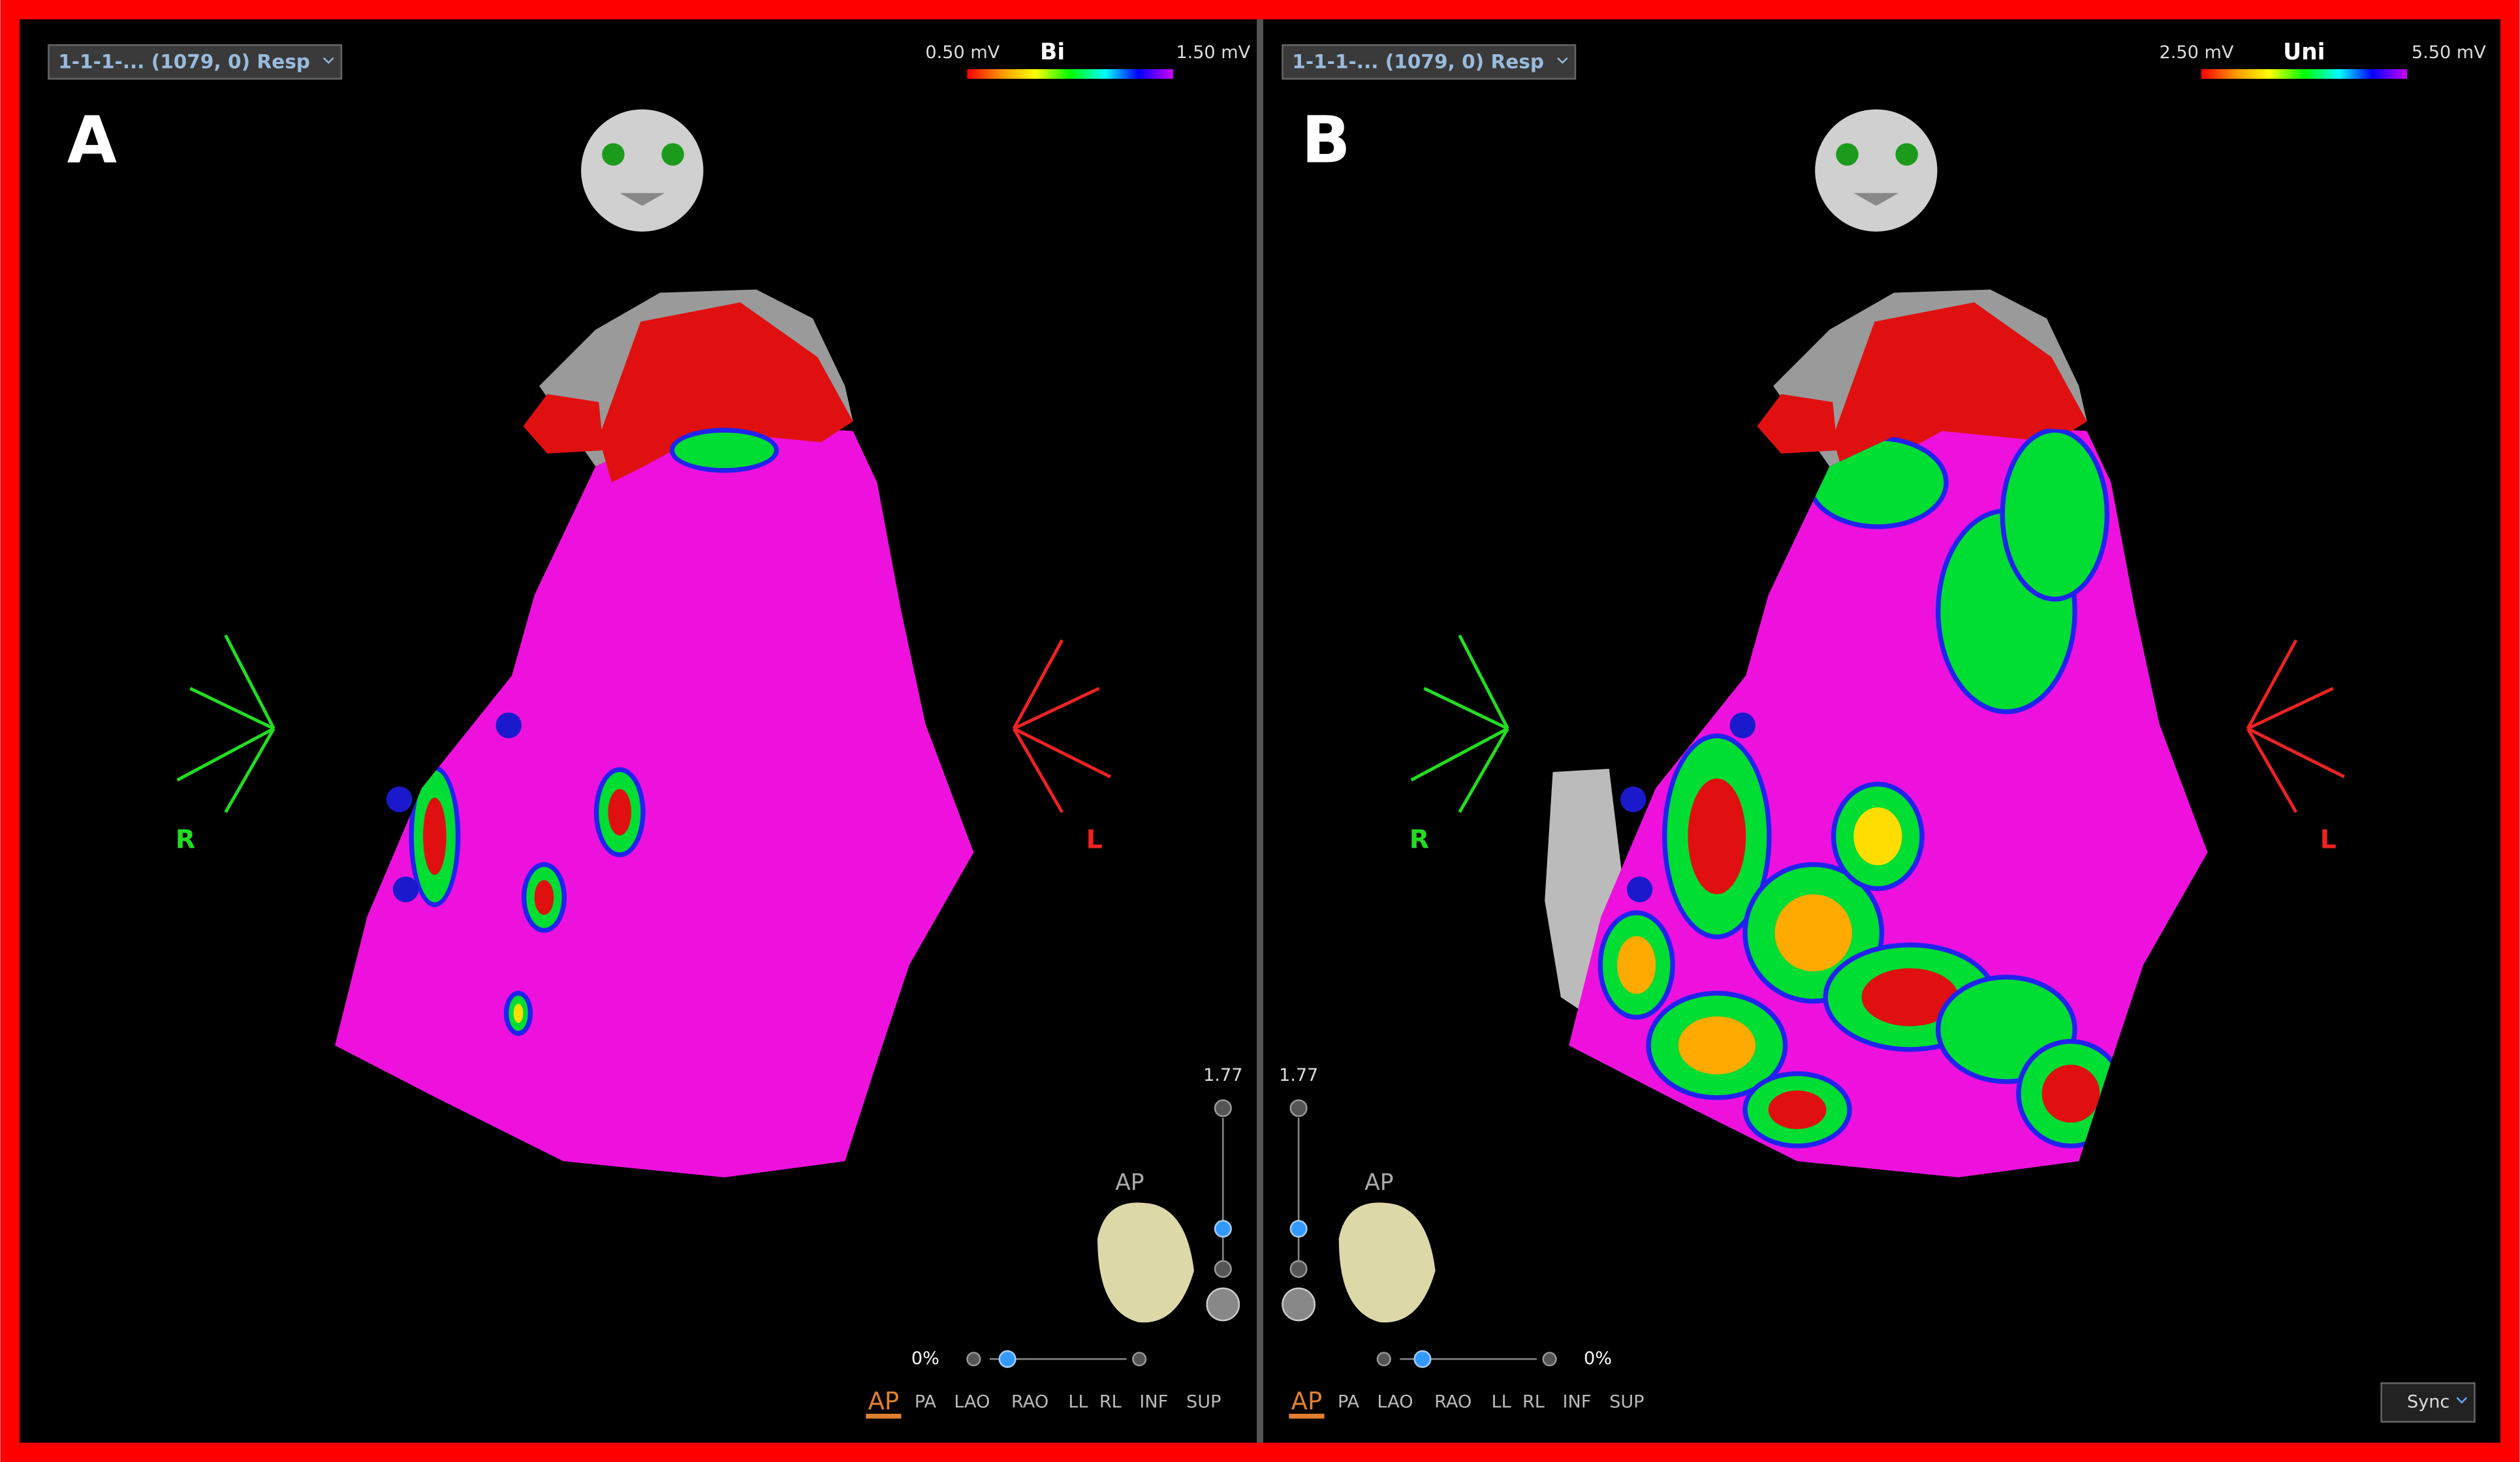 The image size is (2520, 1462). Describe the element at coordinates (2449, 52) in the screenshot. I see `scale-max: 5.50 mV` at that location.